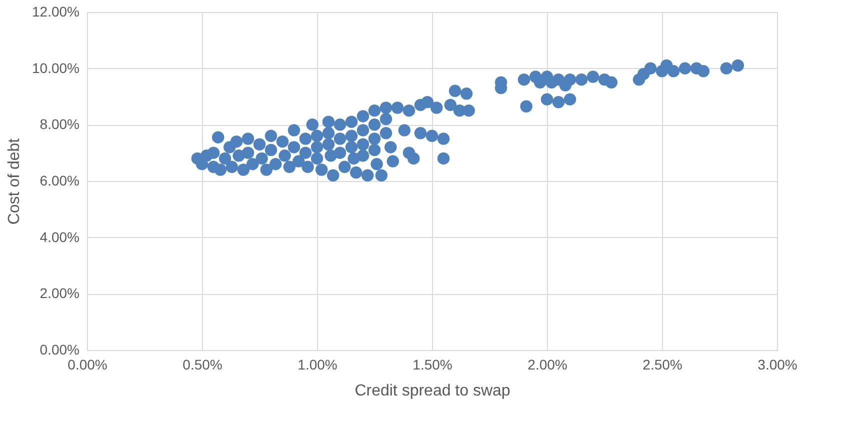  Describe the element at coordinates (662, 364) in the screenshot. I see `x-tick-label: 2.50%` at that location.